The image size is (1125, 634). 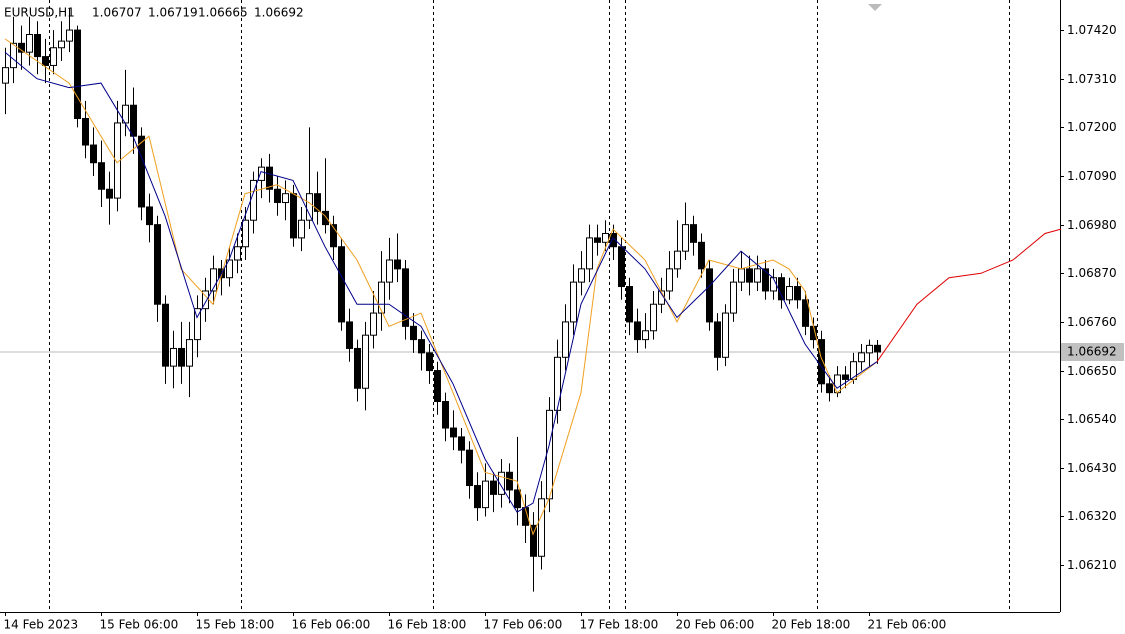 I want to click on y-tick-label: 1.07090, so click(x=1092, y=176).